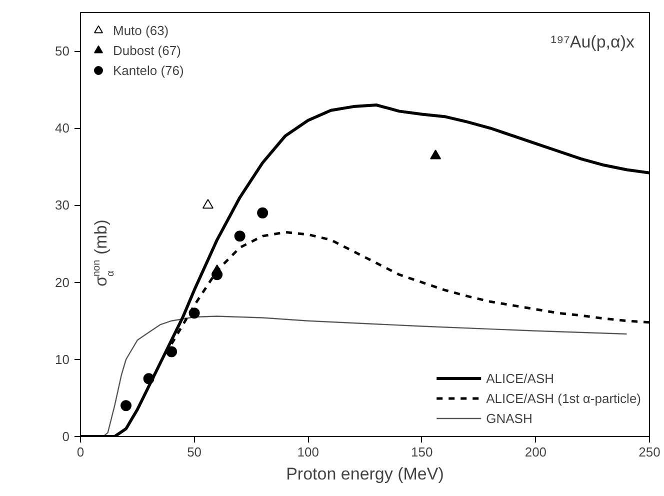 This screenshot has height=496, width=664. Describe the element at coordinates (649, 452) in the screenshot. I see `x-tick-label: 250` at that location.